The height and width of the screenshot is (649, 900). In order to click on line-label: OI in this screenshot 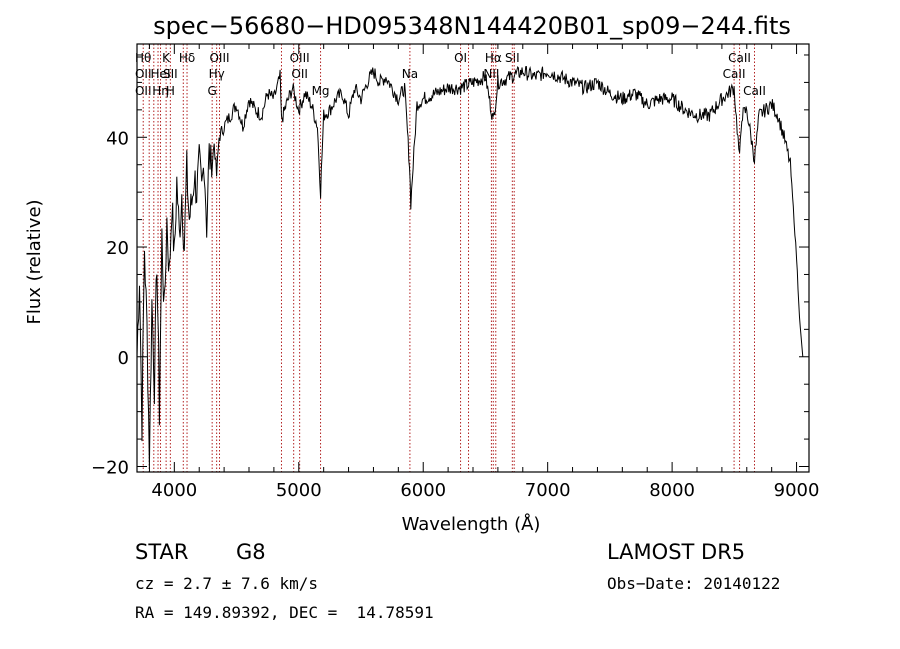, I will do `click(460, 58)`.